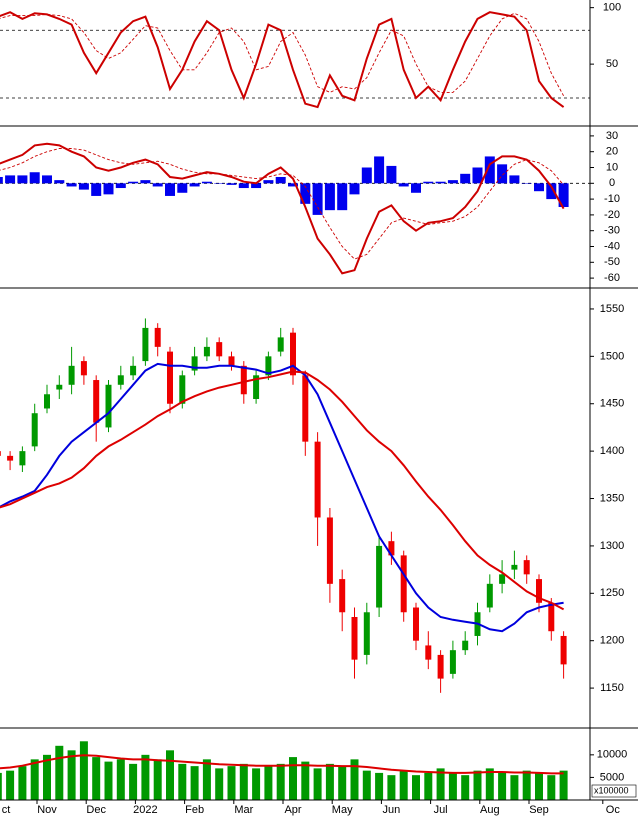 The width and height of the screenshot is (638, 818). I want to click on x-tick-label: Aug, so click(490, 810).